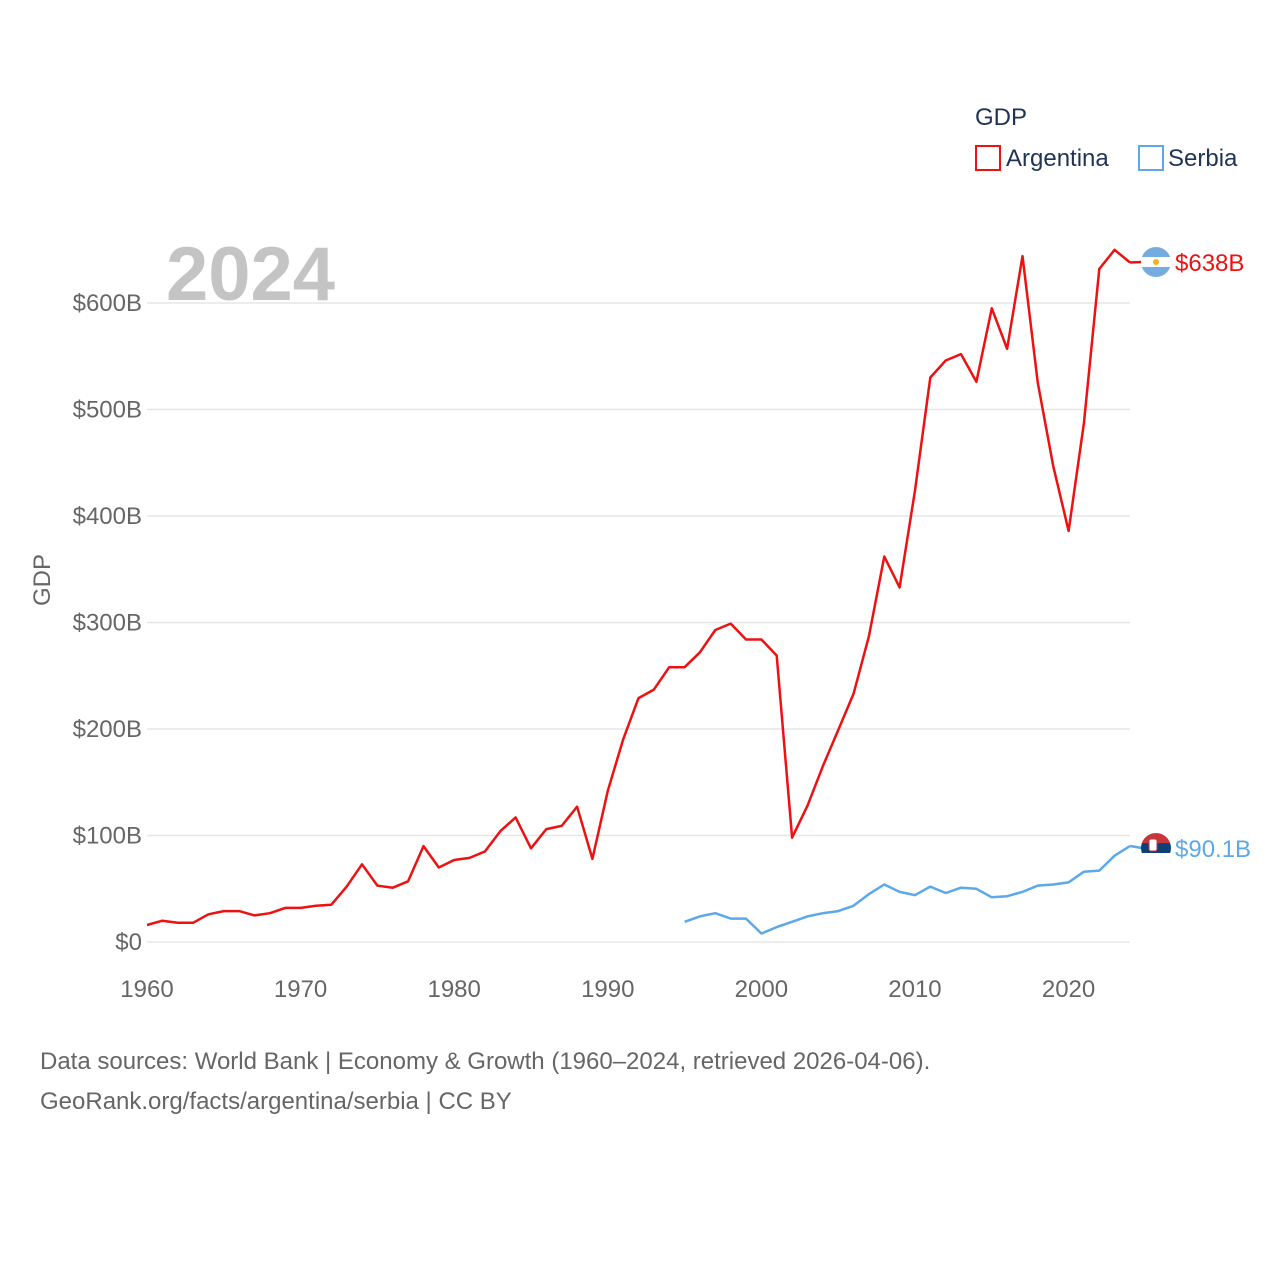 Image resolution: width=1280 pixels, height=1280 pixels. What do you see at coordinates (300, 989) in the screenshot?
I see `x-tick-label: 1970` at bounding box center [300, 989].